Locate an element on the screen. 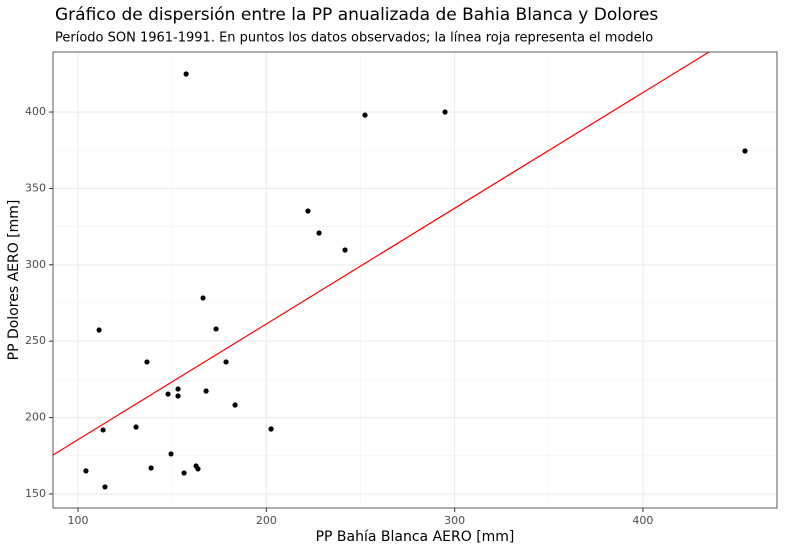 The width and height of the screenshot is (785, 553). y-axis-title: PP Dolores AERO [mm] is located at coordinates (14, 280).